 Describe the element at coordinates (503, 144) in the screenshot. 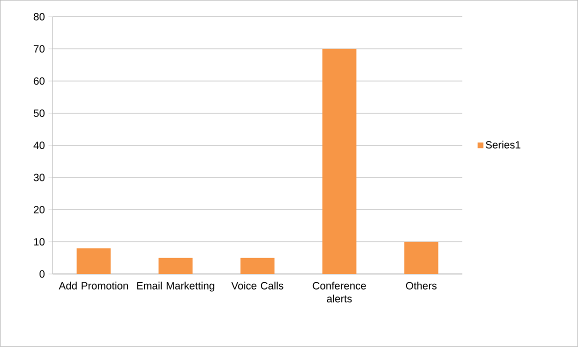

I see `legend-label: Series1` at that location.